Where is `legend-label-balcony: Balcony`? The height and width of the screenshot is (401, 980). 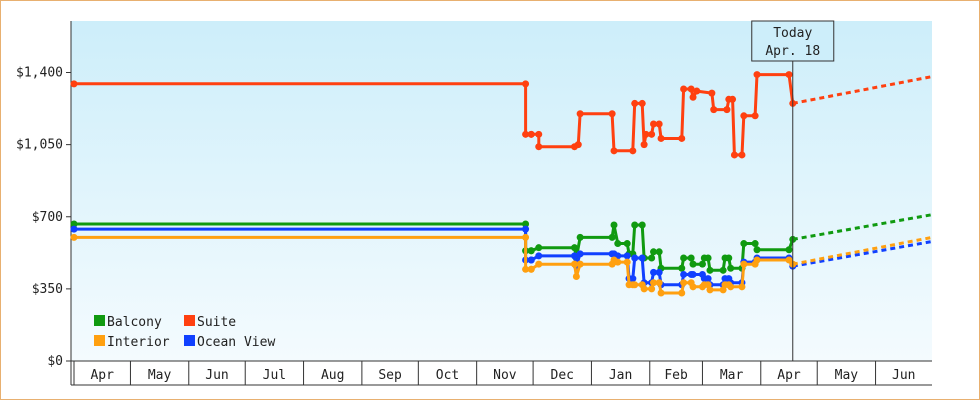
legend-label-balcony: Balcony is located at coordinates (134, 322).